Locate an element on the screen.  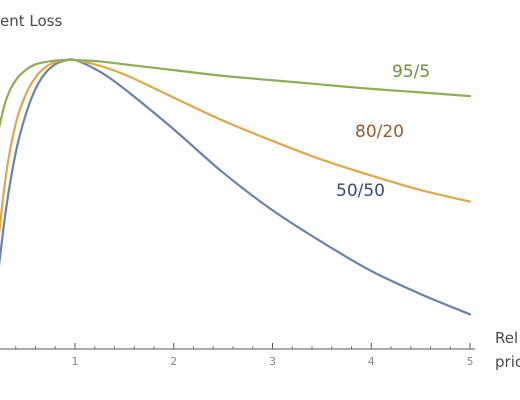
series-label-95-5: 95/5 is located at coordinates (411, 72).